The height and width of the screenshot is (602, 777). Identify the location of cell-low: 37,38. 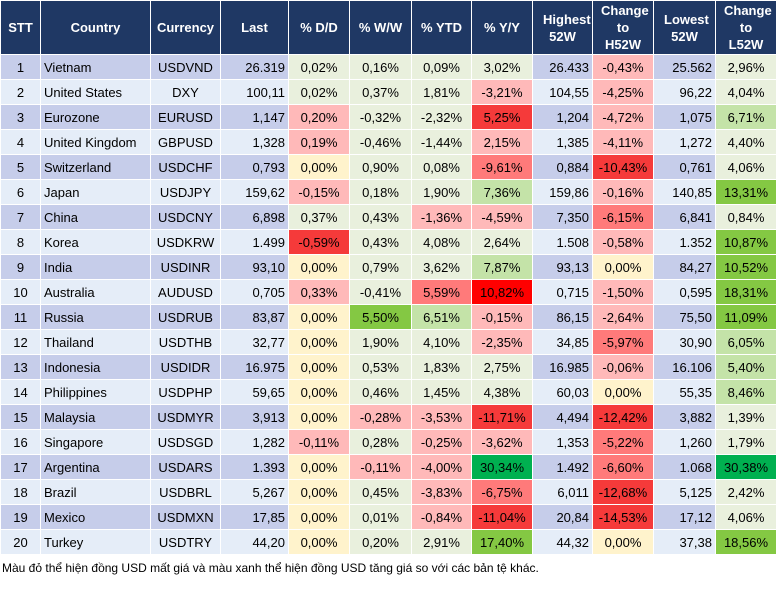
(684, 542).